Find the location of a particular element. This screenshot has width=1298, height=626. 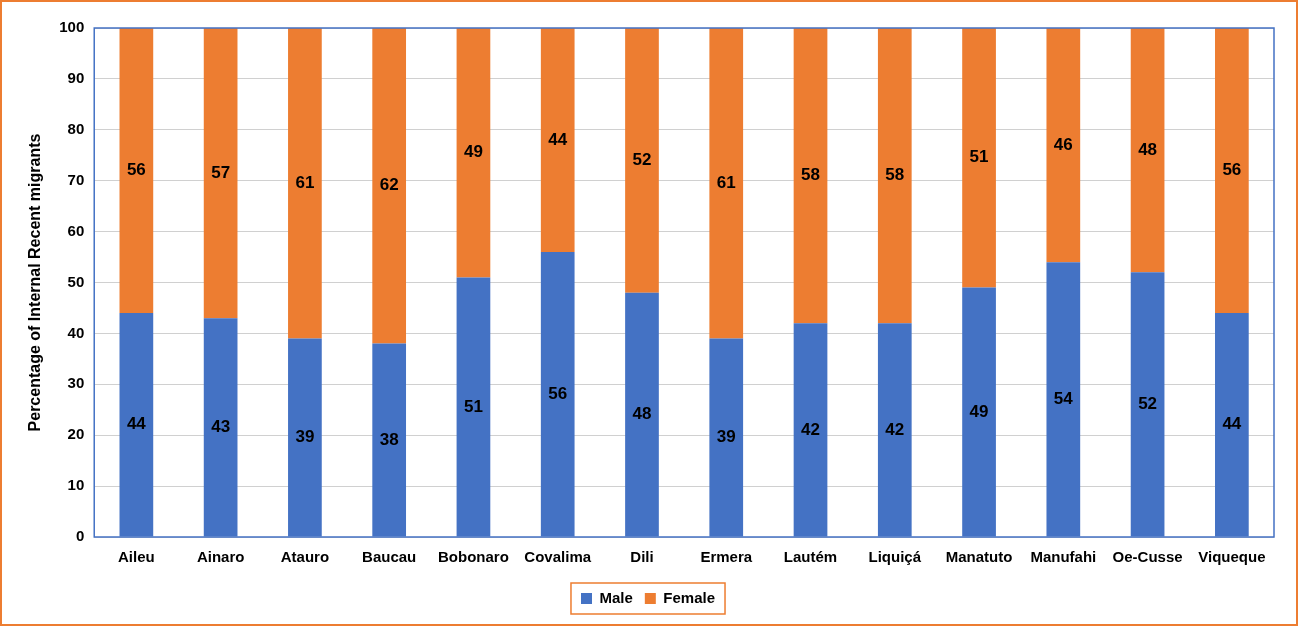

x-tick-label: Atauro is located at coordinates (305, 557).